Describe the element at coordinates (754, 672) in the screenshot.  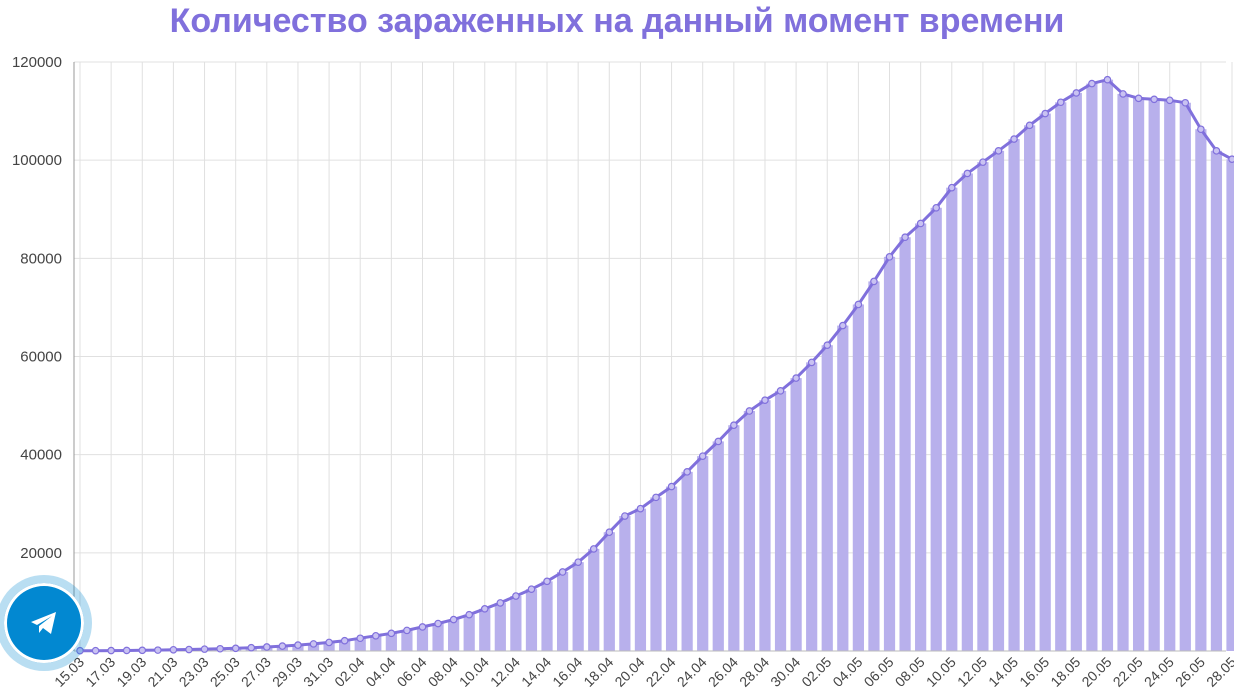
I see `x-tick-label: 28.04` at that location.